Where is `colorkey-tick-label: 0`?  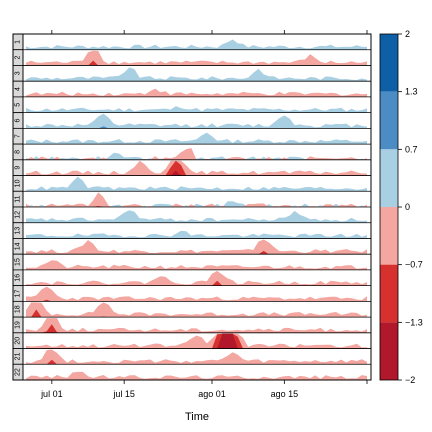
colorkey-tick-label: 0 is located at coordinates (407, 207).